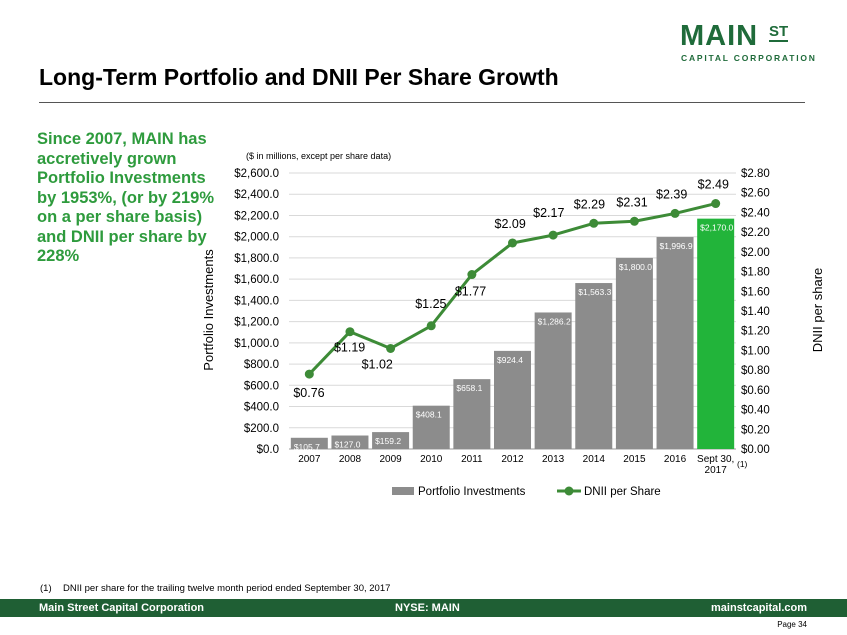 This screenshot has height=635, width=847. I want to click on bar-value-label: $1,800.0, so click(635, 267).